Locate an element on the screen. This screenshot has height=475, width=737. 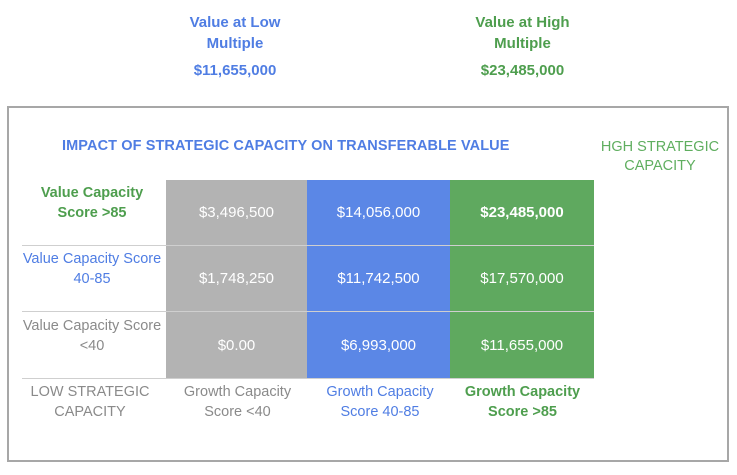
high-multiple-summary: Value at High Multiple $23,485,000 is located at coordinates (522, 46).